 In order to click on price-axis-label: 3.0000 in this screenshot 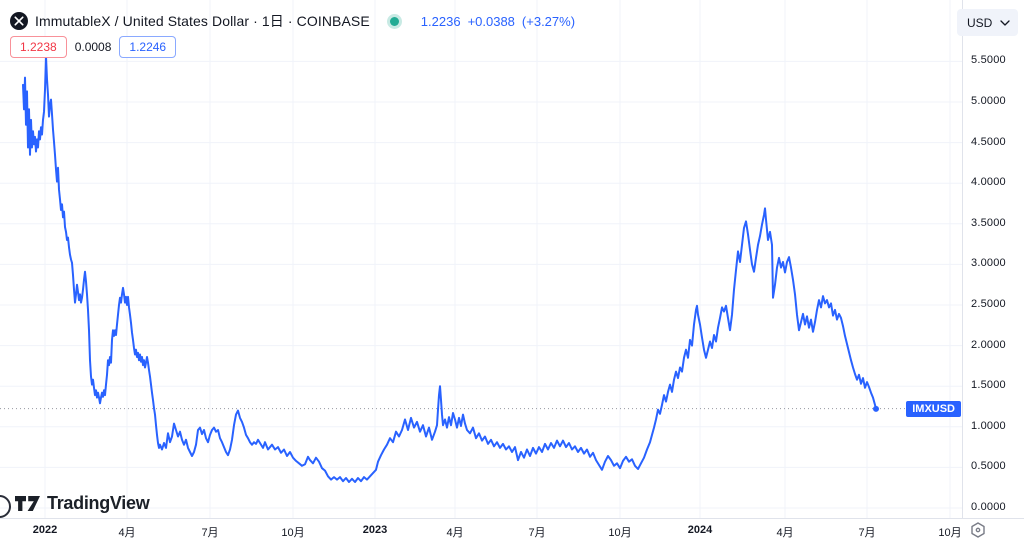, I will do `click(988, 263)`.